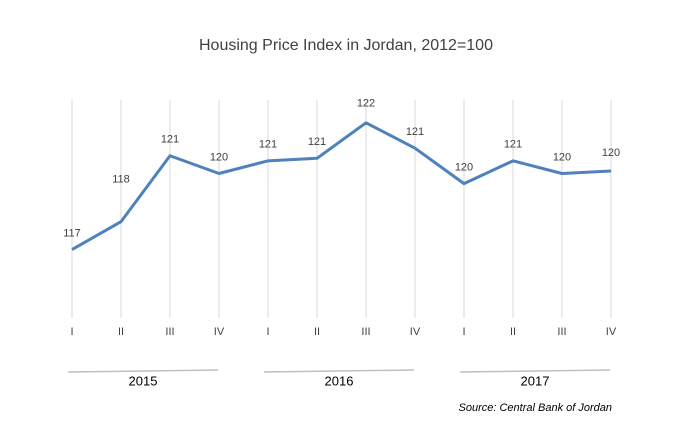 The image size is (693, 443). What do you see at coordinates (121, 180) in the screenshot?
I see `data-label: 118` at bounding box center [121, 180].